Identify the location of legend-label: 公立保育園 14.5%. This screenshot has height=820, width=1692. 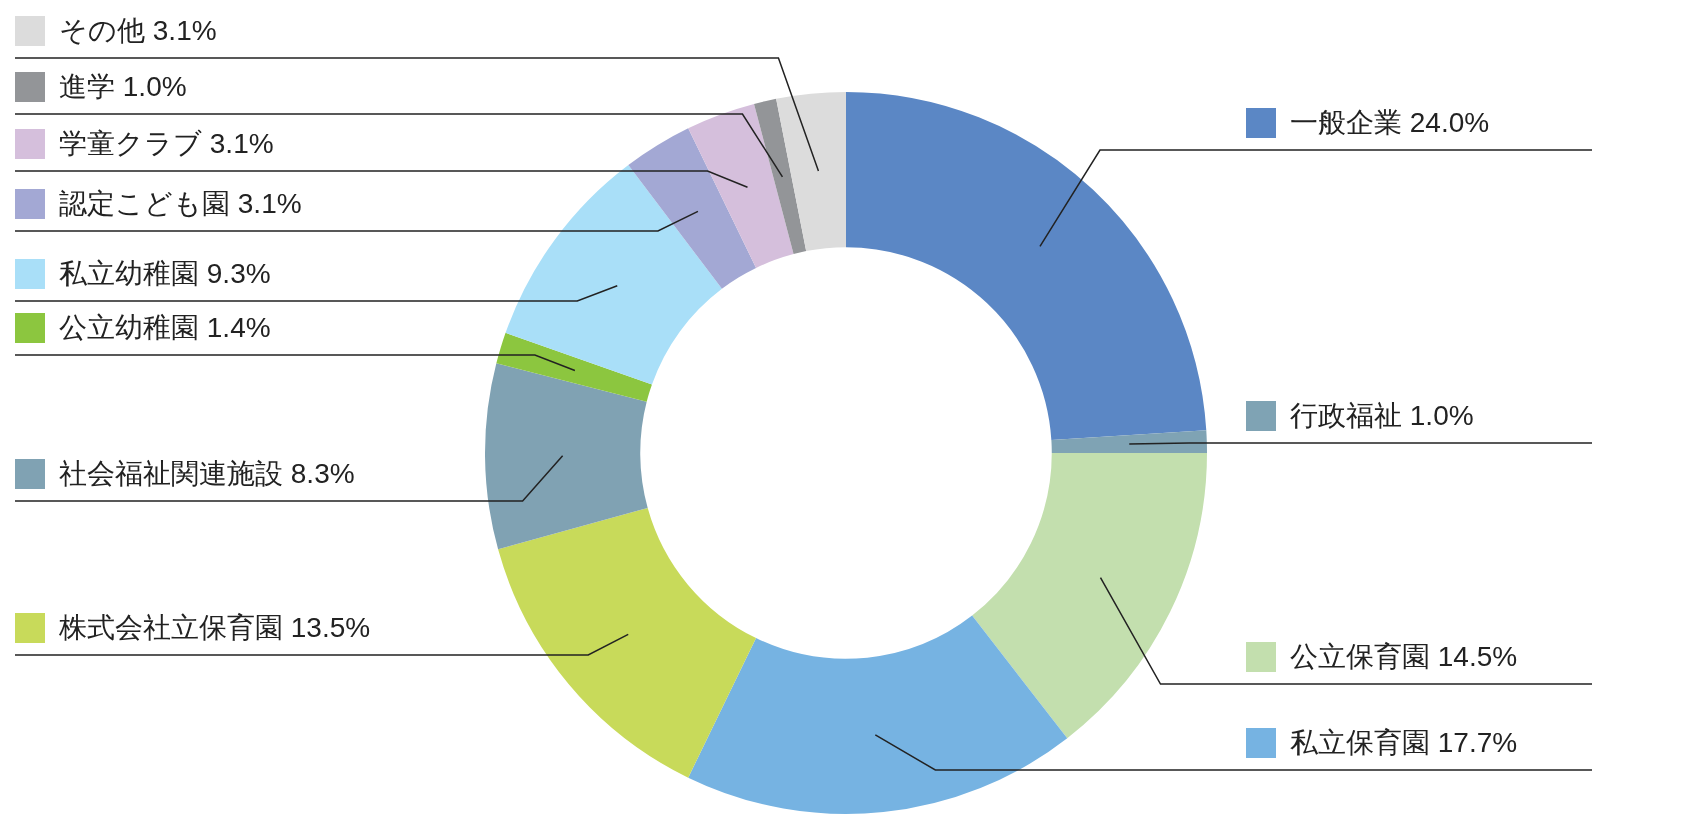
(1404, 656).